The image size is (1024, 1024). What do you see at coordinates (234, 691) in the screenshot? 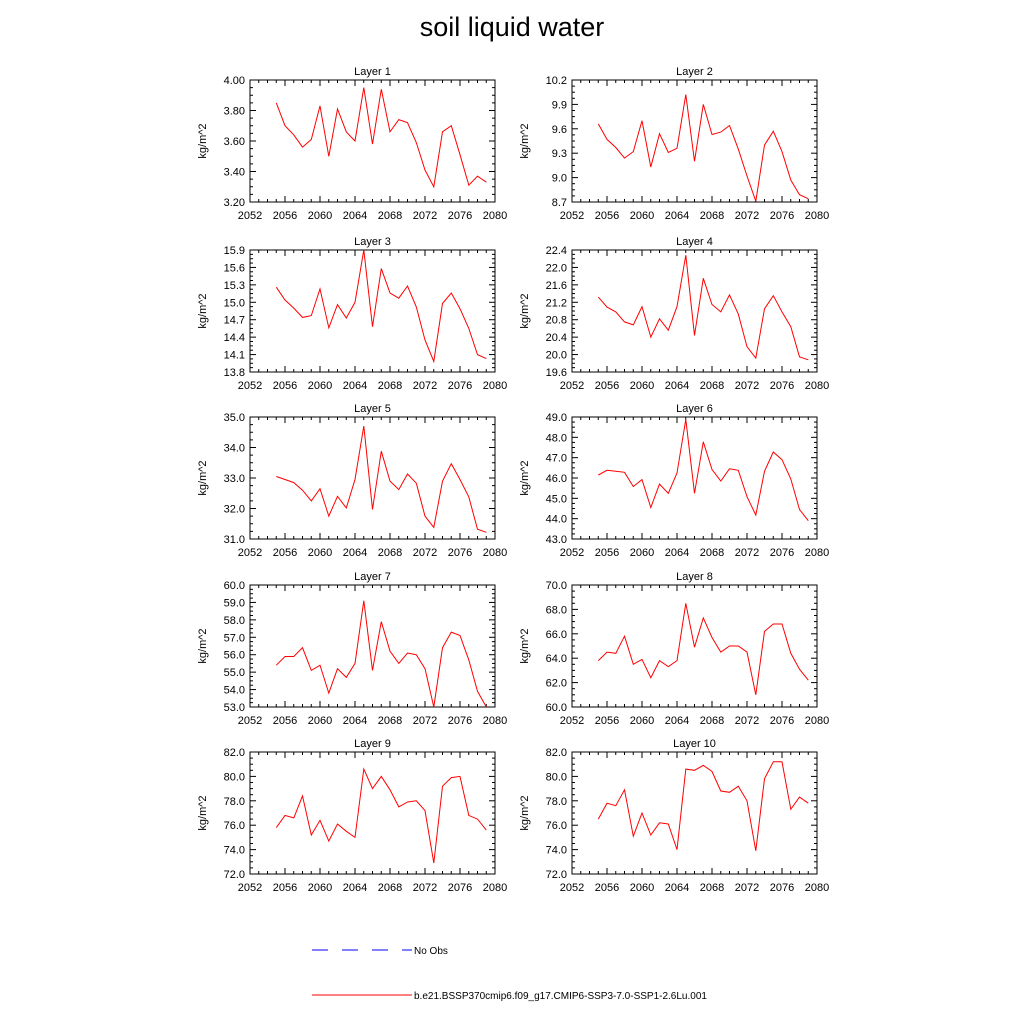
I see `y-tick-label: 54.0` at bounding box center [234, 691].